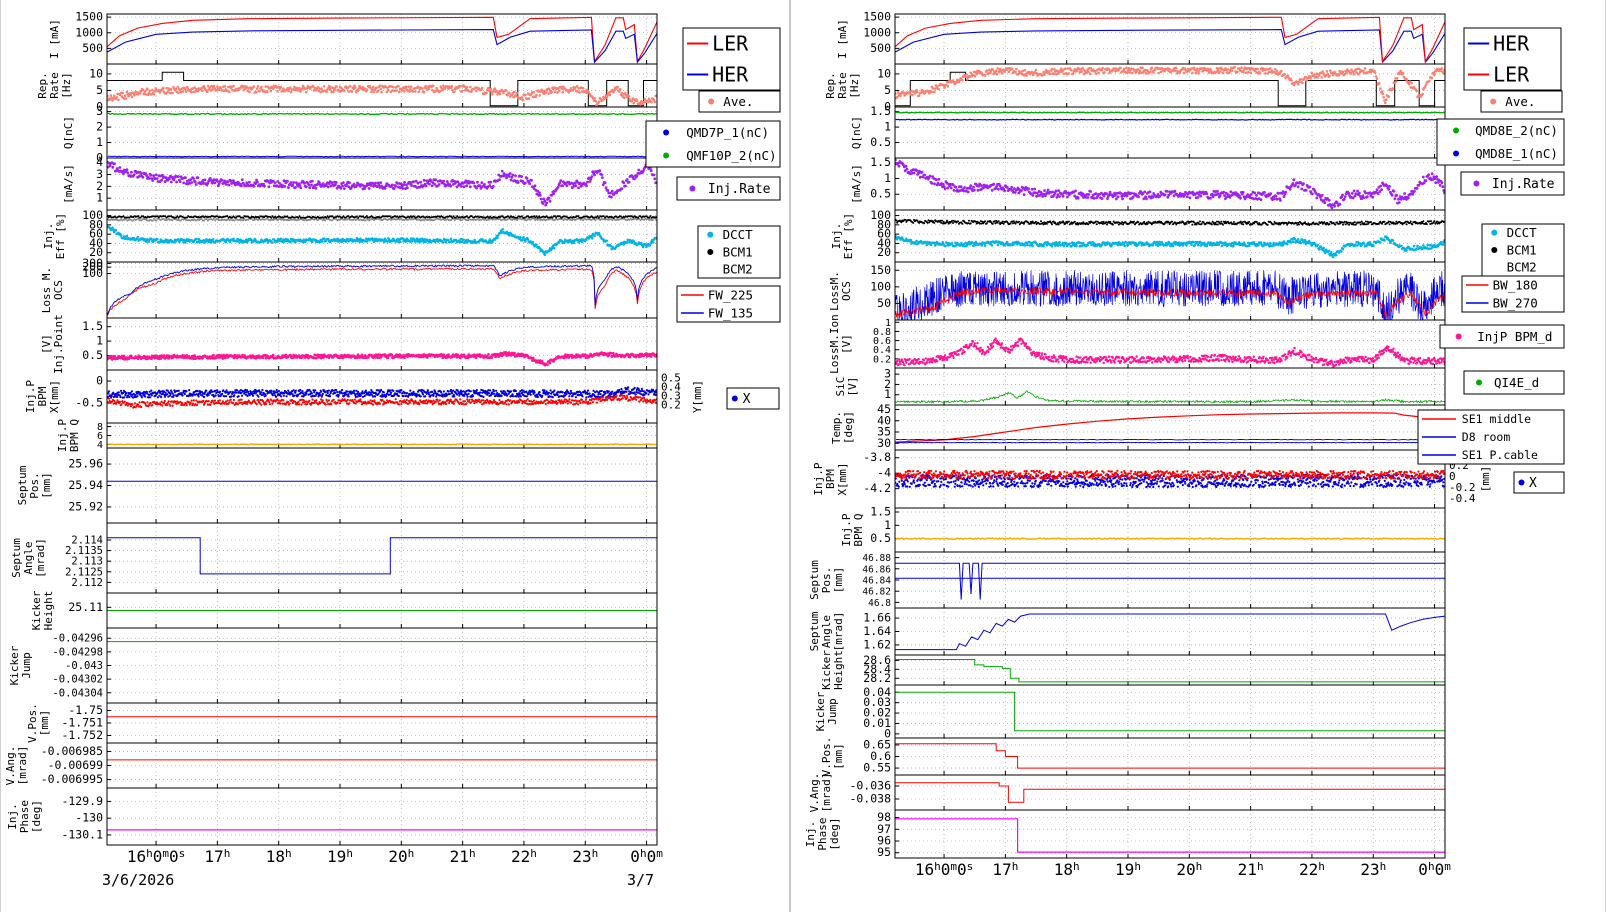 This screenshot has width=1606, height=912. What do you see at coordinates (382, 40) in the screenshot?
I see `series-LER` at bounding box center [382, 40].